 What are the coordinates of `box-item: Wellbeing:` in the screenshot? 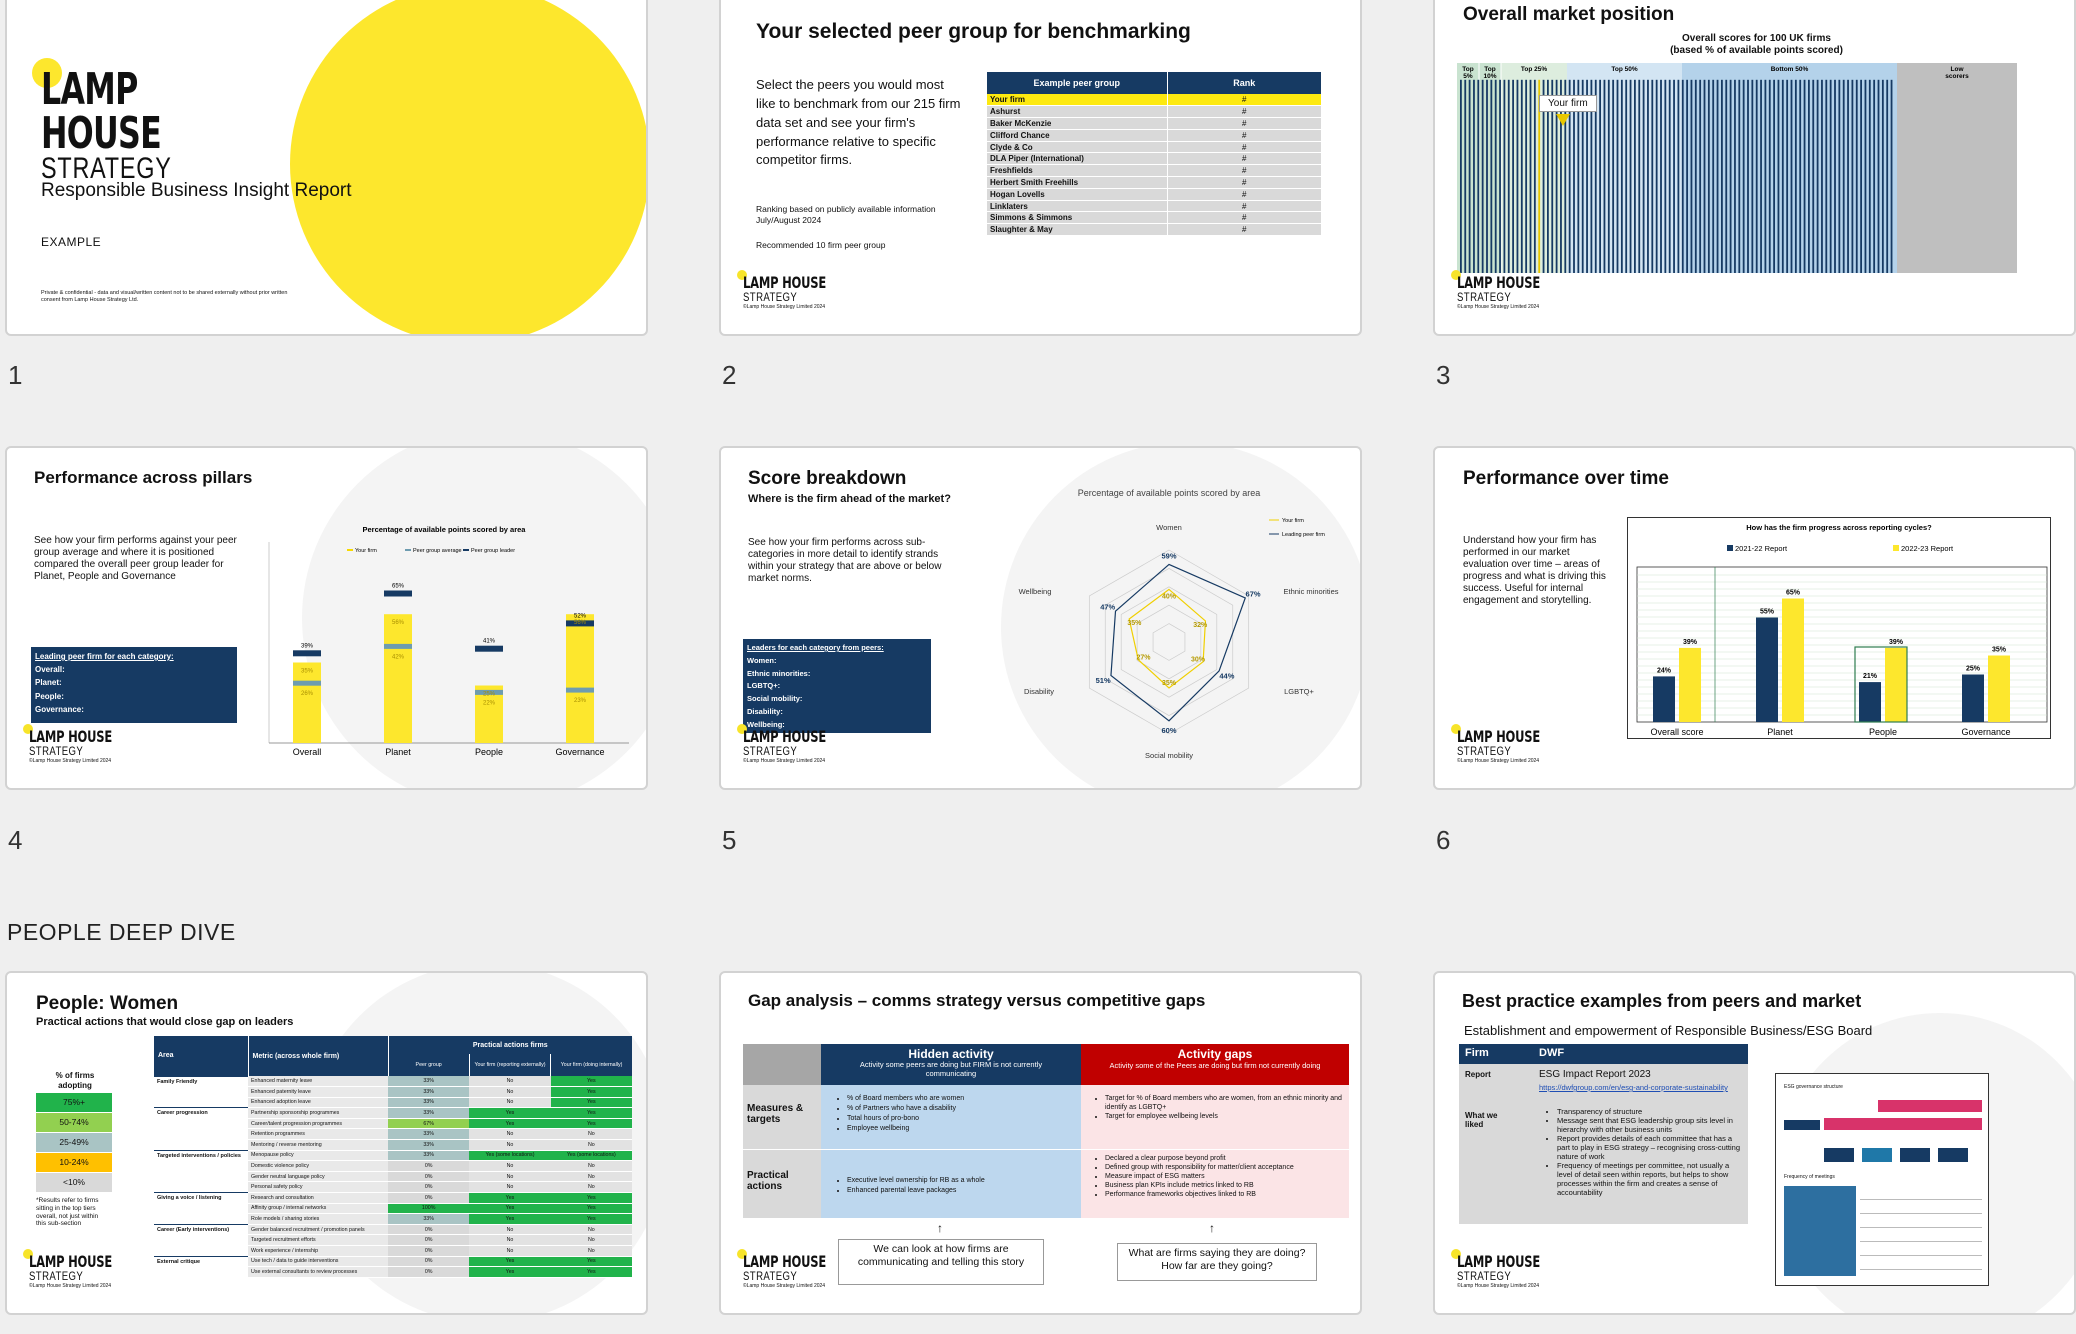 It's located at (766, 724).